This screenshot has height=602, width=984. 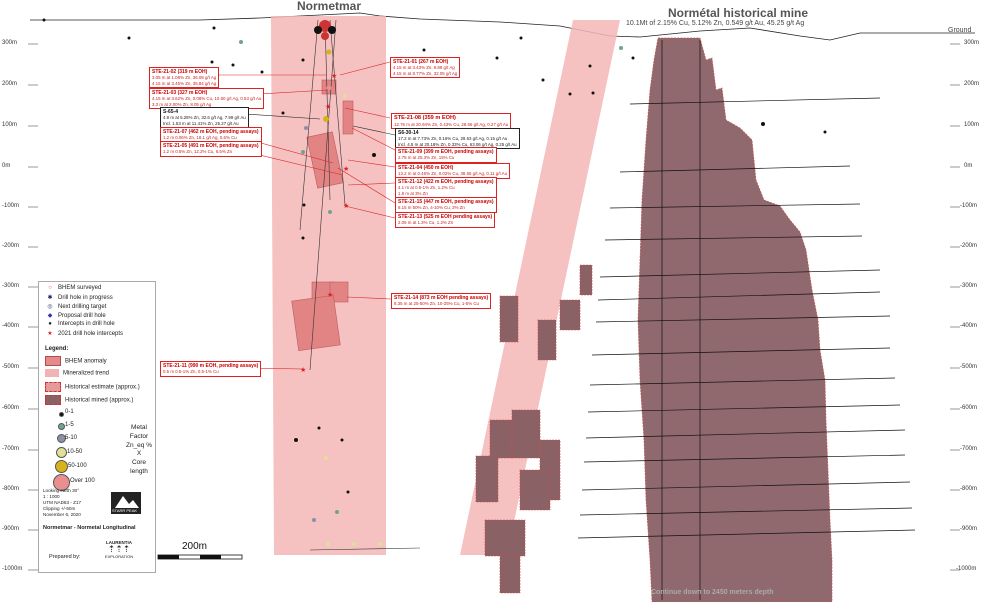 I want to click on legend-area-label: BHEM anomaly, so click(x=86, y=361).